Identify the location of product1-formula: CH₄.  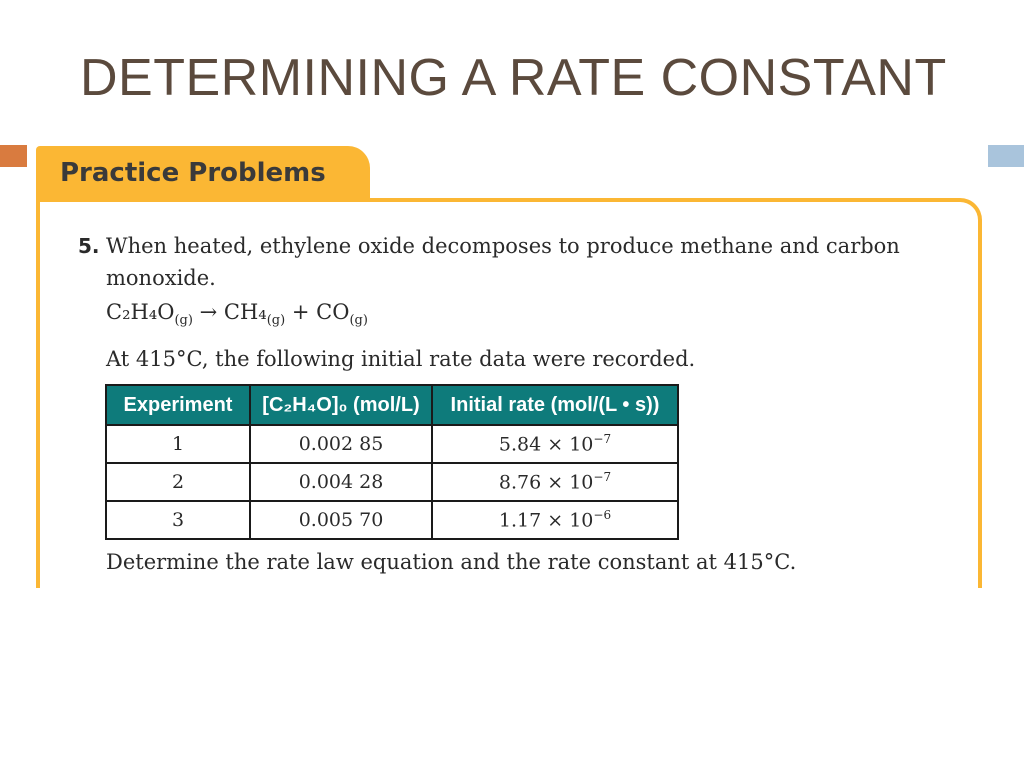
(245, 312).